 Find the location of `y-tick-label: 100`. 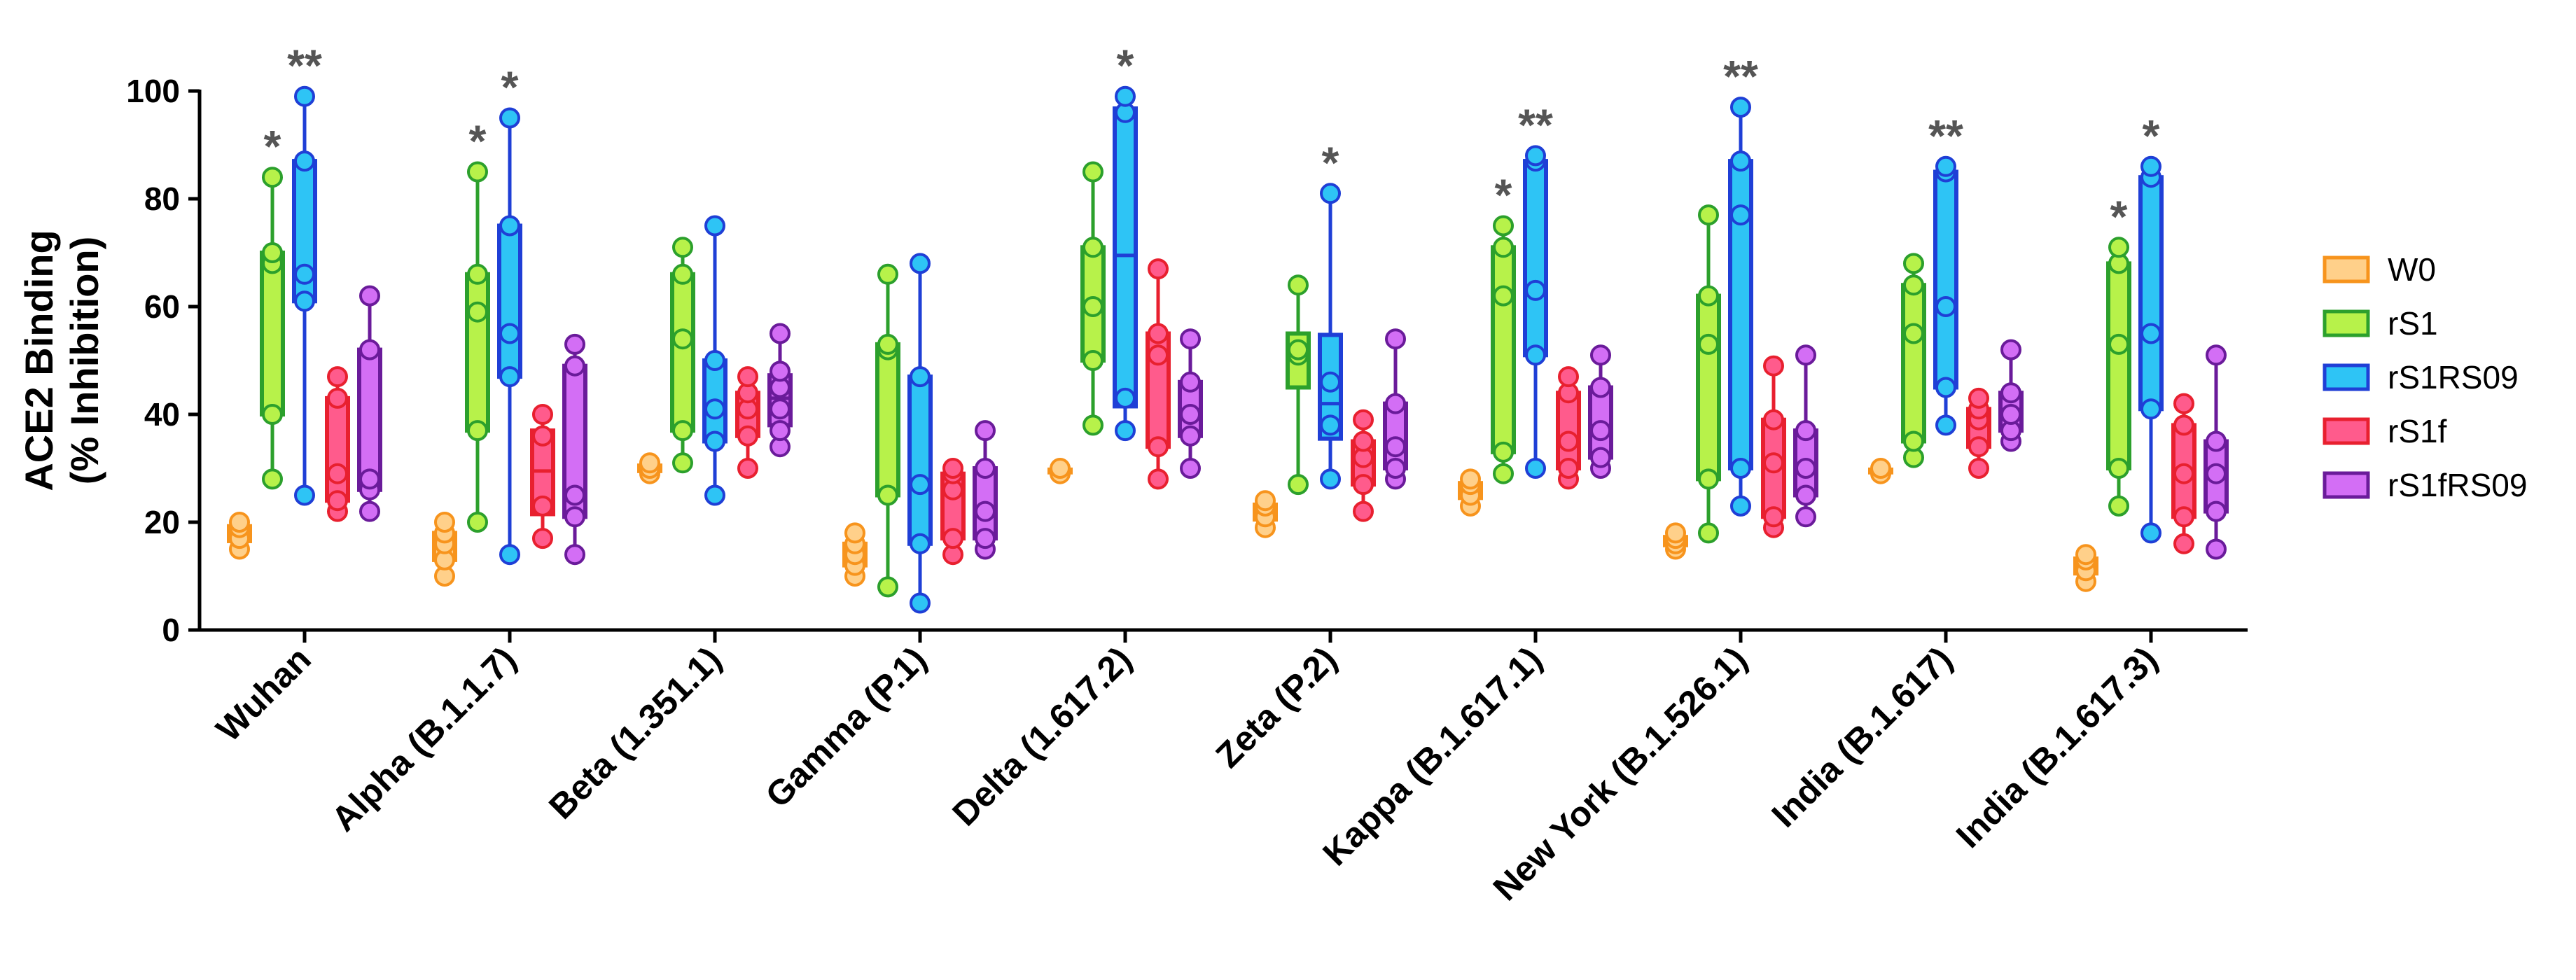

y-tick-label: 100 is located at coordinates (153, 91).